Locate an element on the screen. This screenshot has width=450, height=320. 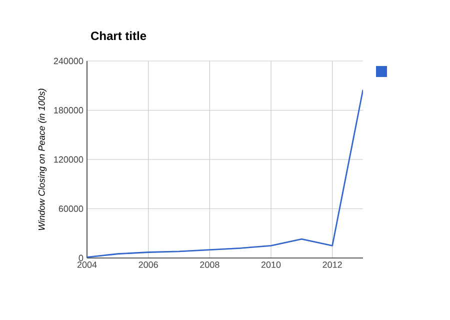
chart-title: Chart title is located at coordinates (118, 35).